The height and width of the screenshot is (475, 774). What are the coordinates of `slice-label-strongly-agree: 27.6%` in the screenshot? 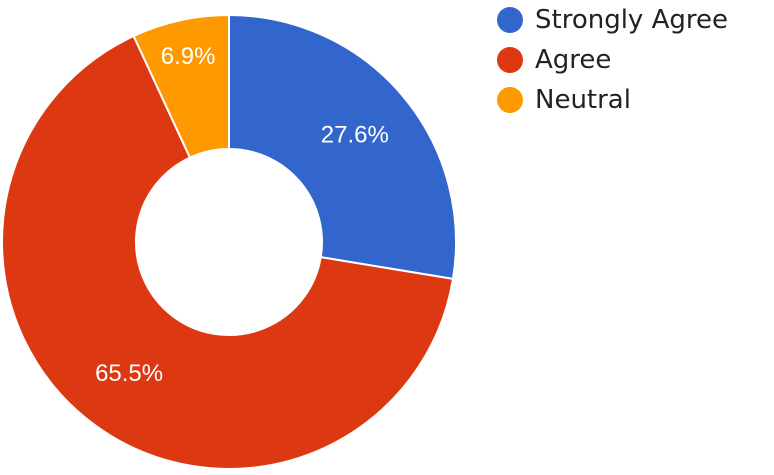 It's located at (355, 135).